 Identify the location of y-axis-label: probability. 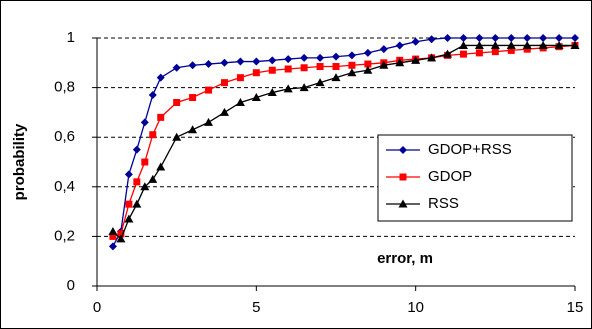
(19, 161).